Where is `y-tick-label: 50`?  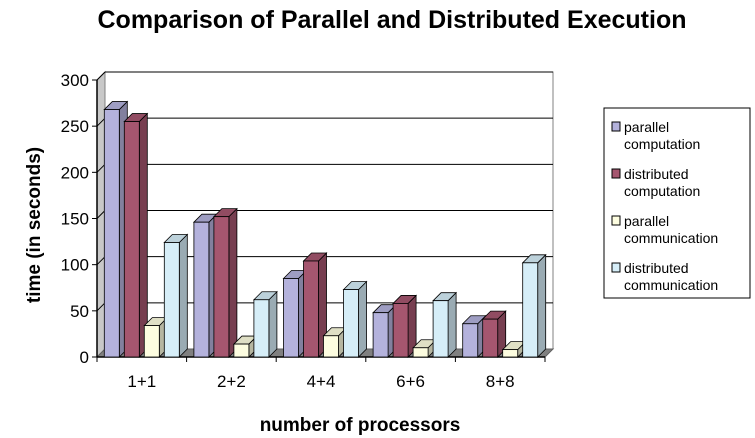 y-tick-label: 50 is located at coordinates (79, 311).